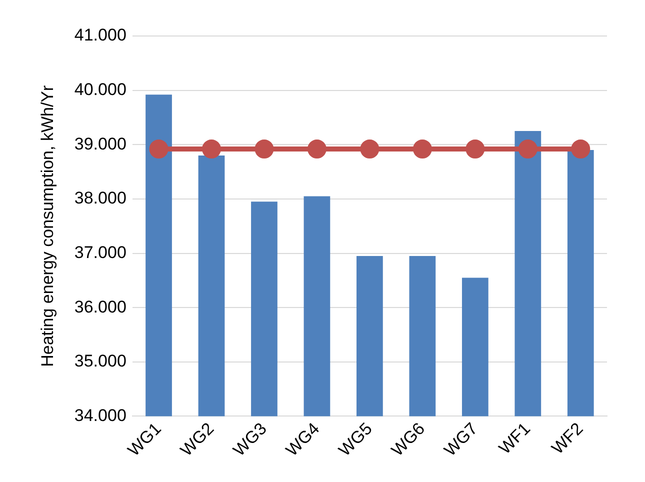 Image resolution: width=645 pixels, height=482 pixels. What do you see at coordinates (100, 198) in the screenshot?
I see `y-tick-label: 38.000` at bounding box center [100, 198].